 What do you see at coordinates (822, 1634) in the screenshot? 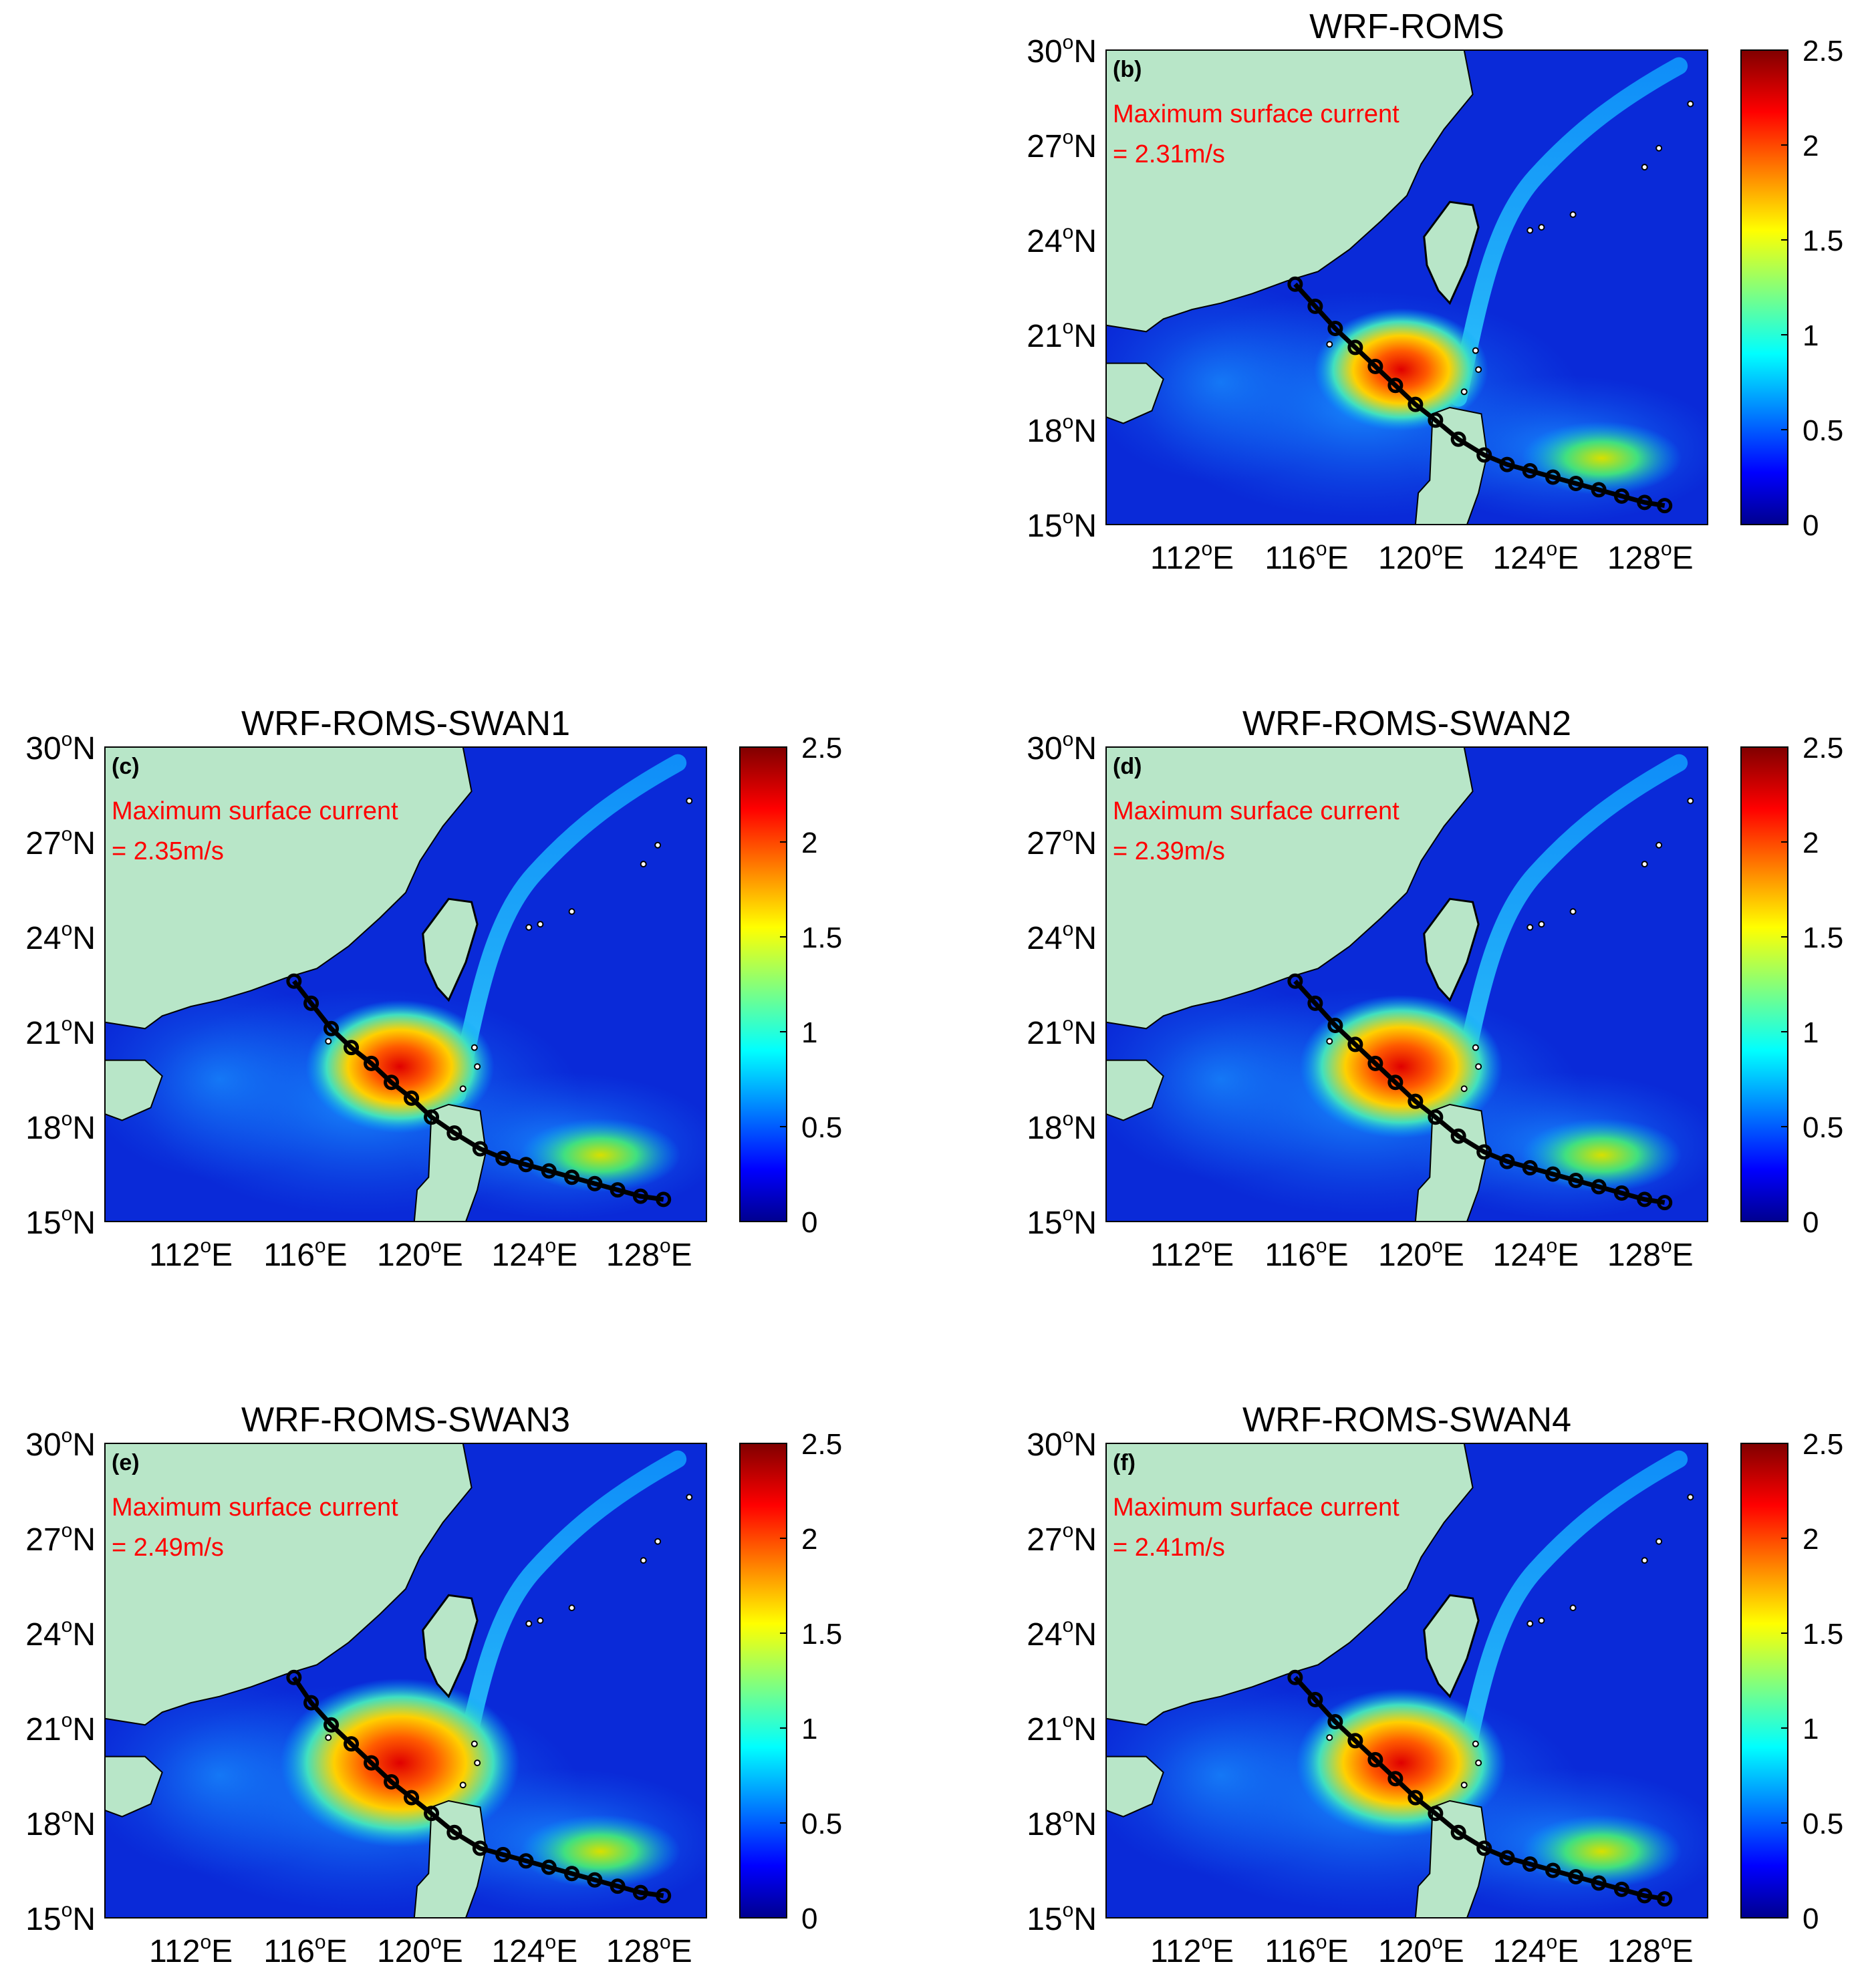
I see `colorbar-tick-label: 1.5` at bounding box center [822, 1634].